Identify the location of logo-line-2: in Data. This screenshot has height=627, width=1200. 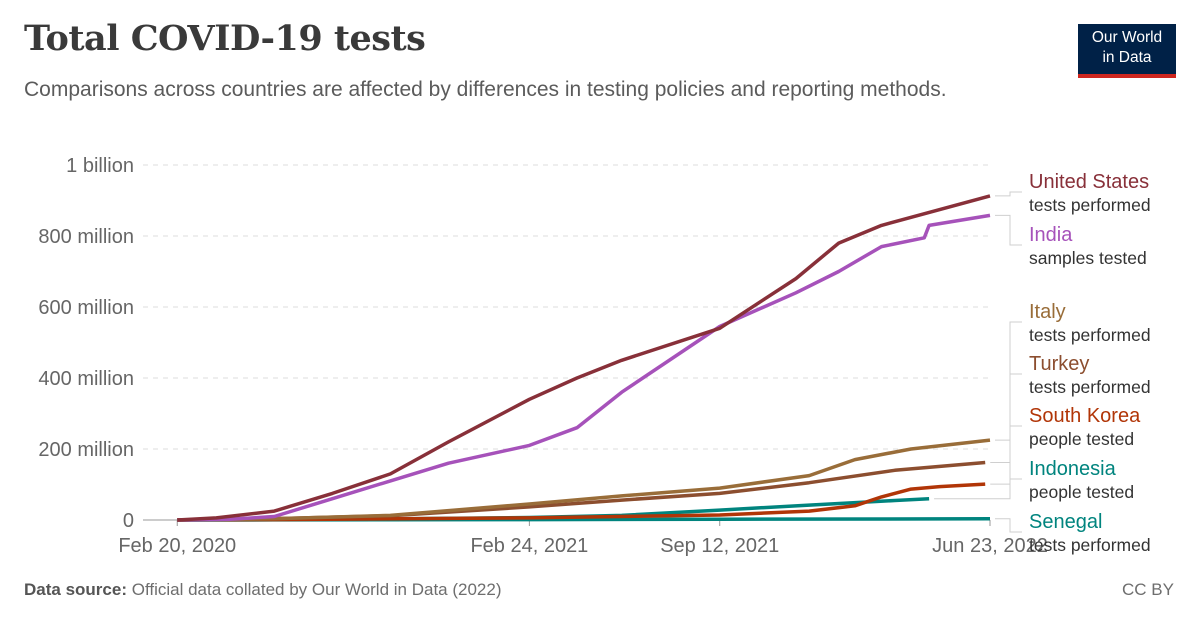
(1127, 57).